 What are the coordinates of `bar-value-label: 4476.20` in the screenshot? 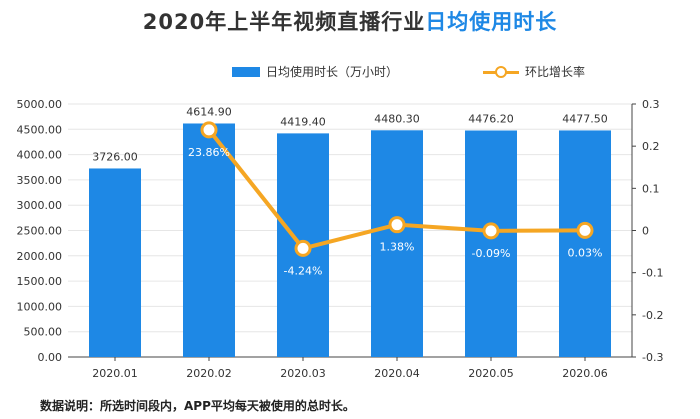 It's located at (491, 119).